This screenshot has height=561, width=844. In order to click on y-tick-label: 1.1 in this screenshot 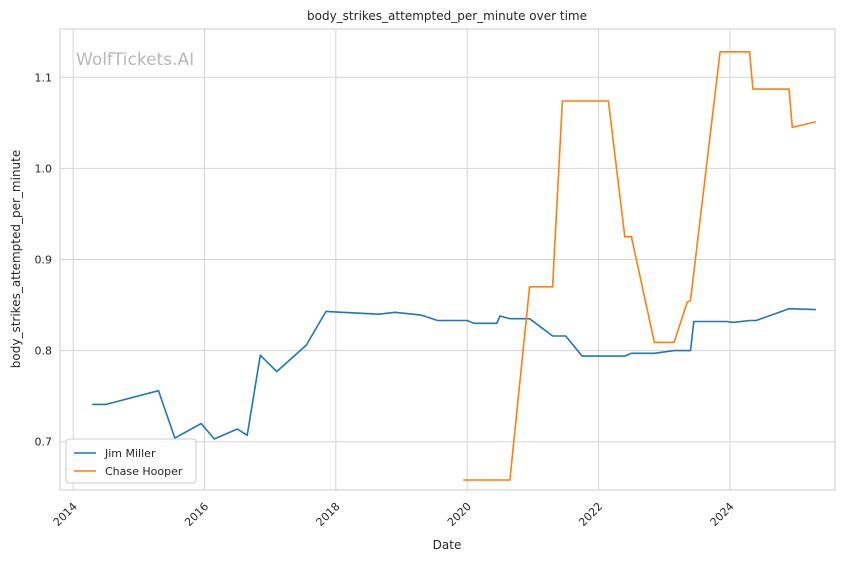, I will do `click(44, 77)`.